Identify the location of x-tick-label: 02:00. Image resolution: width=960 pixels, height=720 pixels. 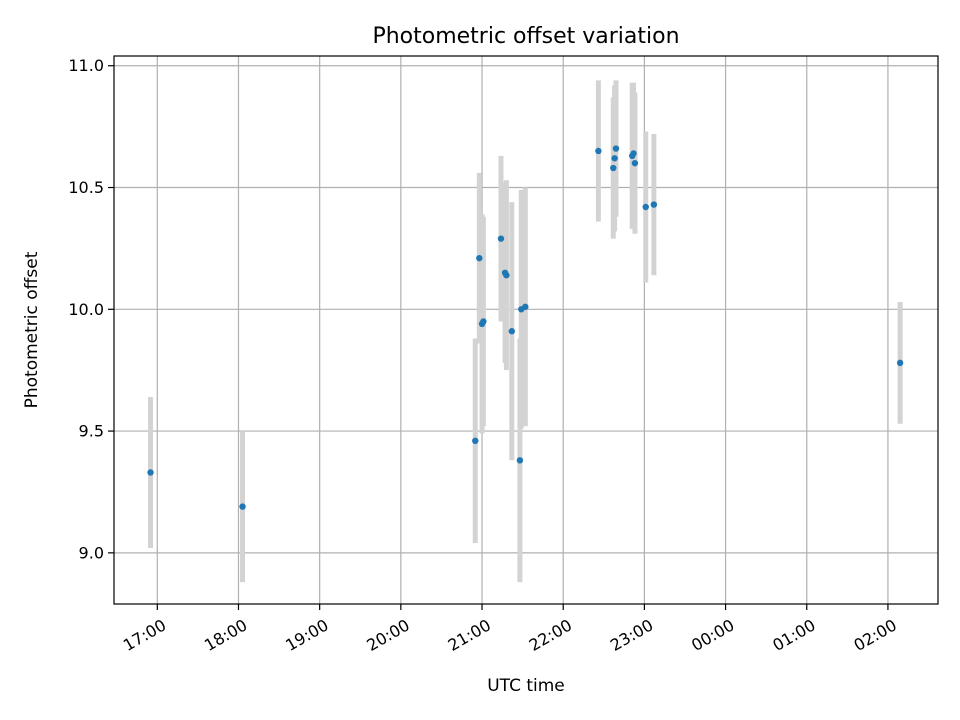
(875, 635).